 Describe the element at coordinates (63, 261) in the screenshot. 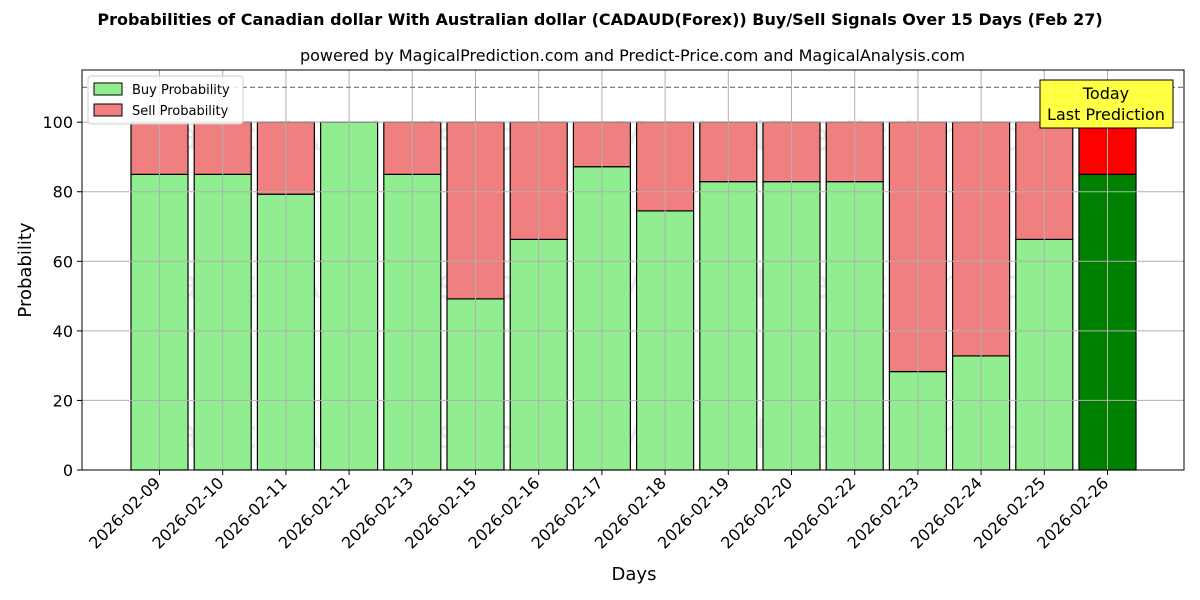

I see `y-tick-label: 60` at that location.